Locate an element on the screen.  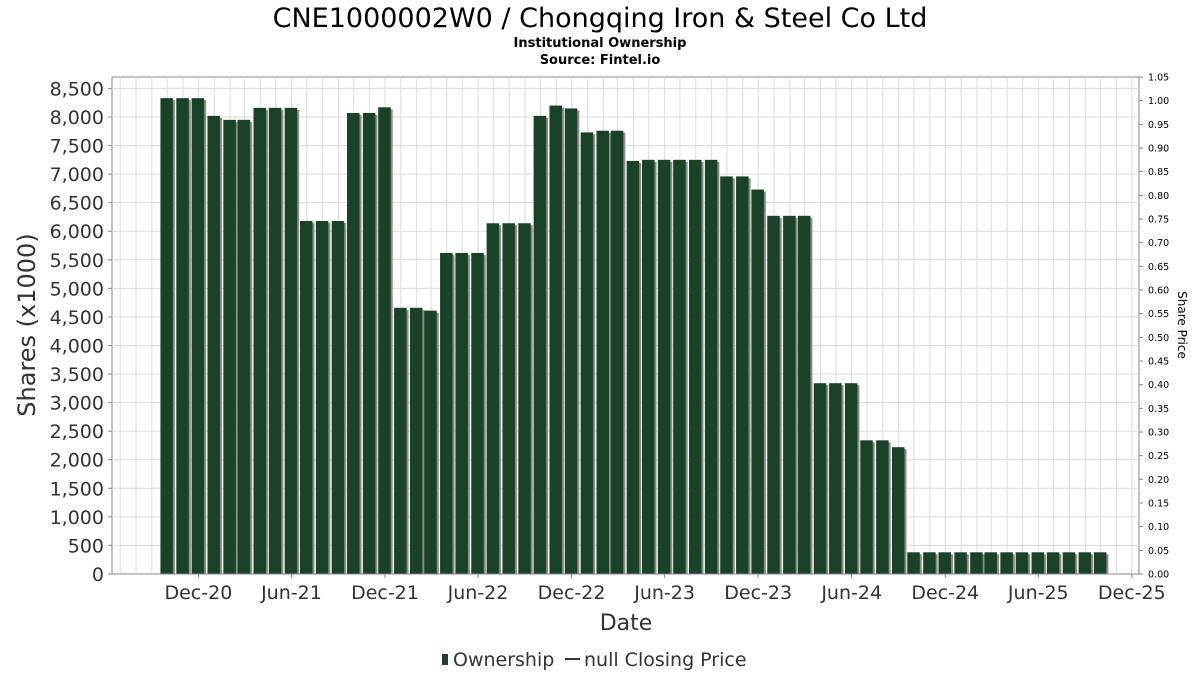
x-tick-label: Jun-22 is located at coordinates (478, 593).